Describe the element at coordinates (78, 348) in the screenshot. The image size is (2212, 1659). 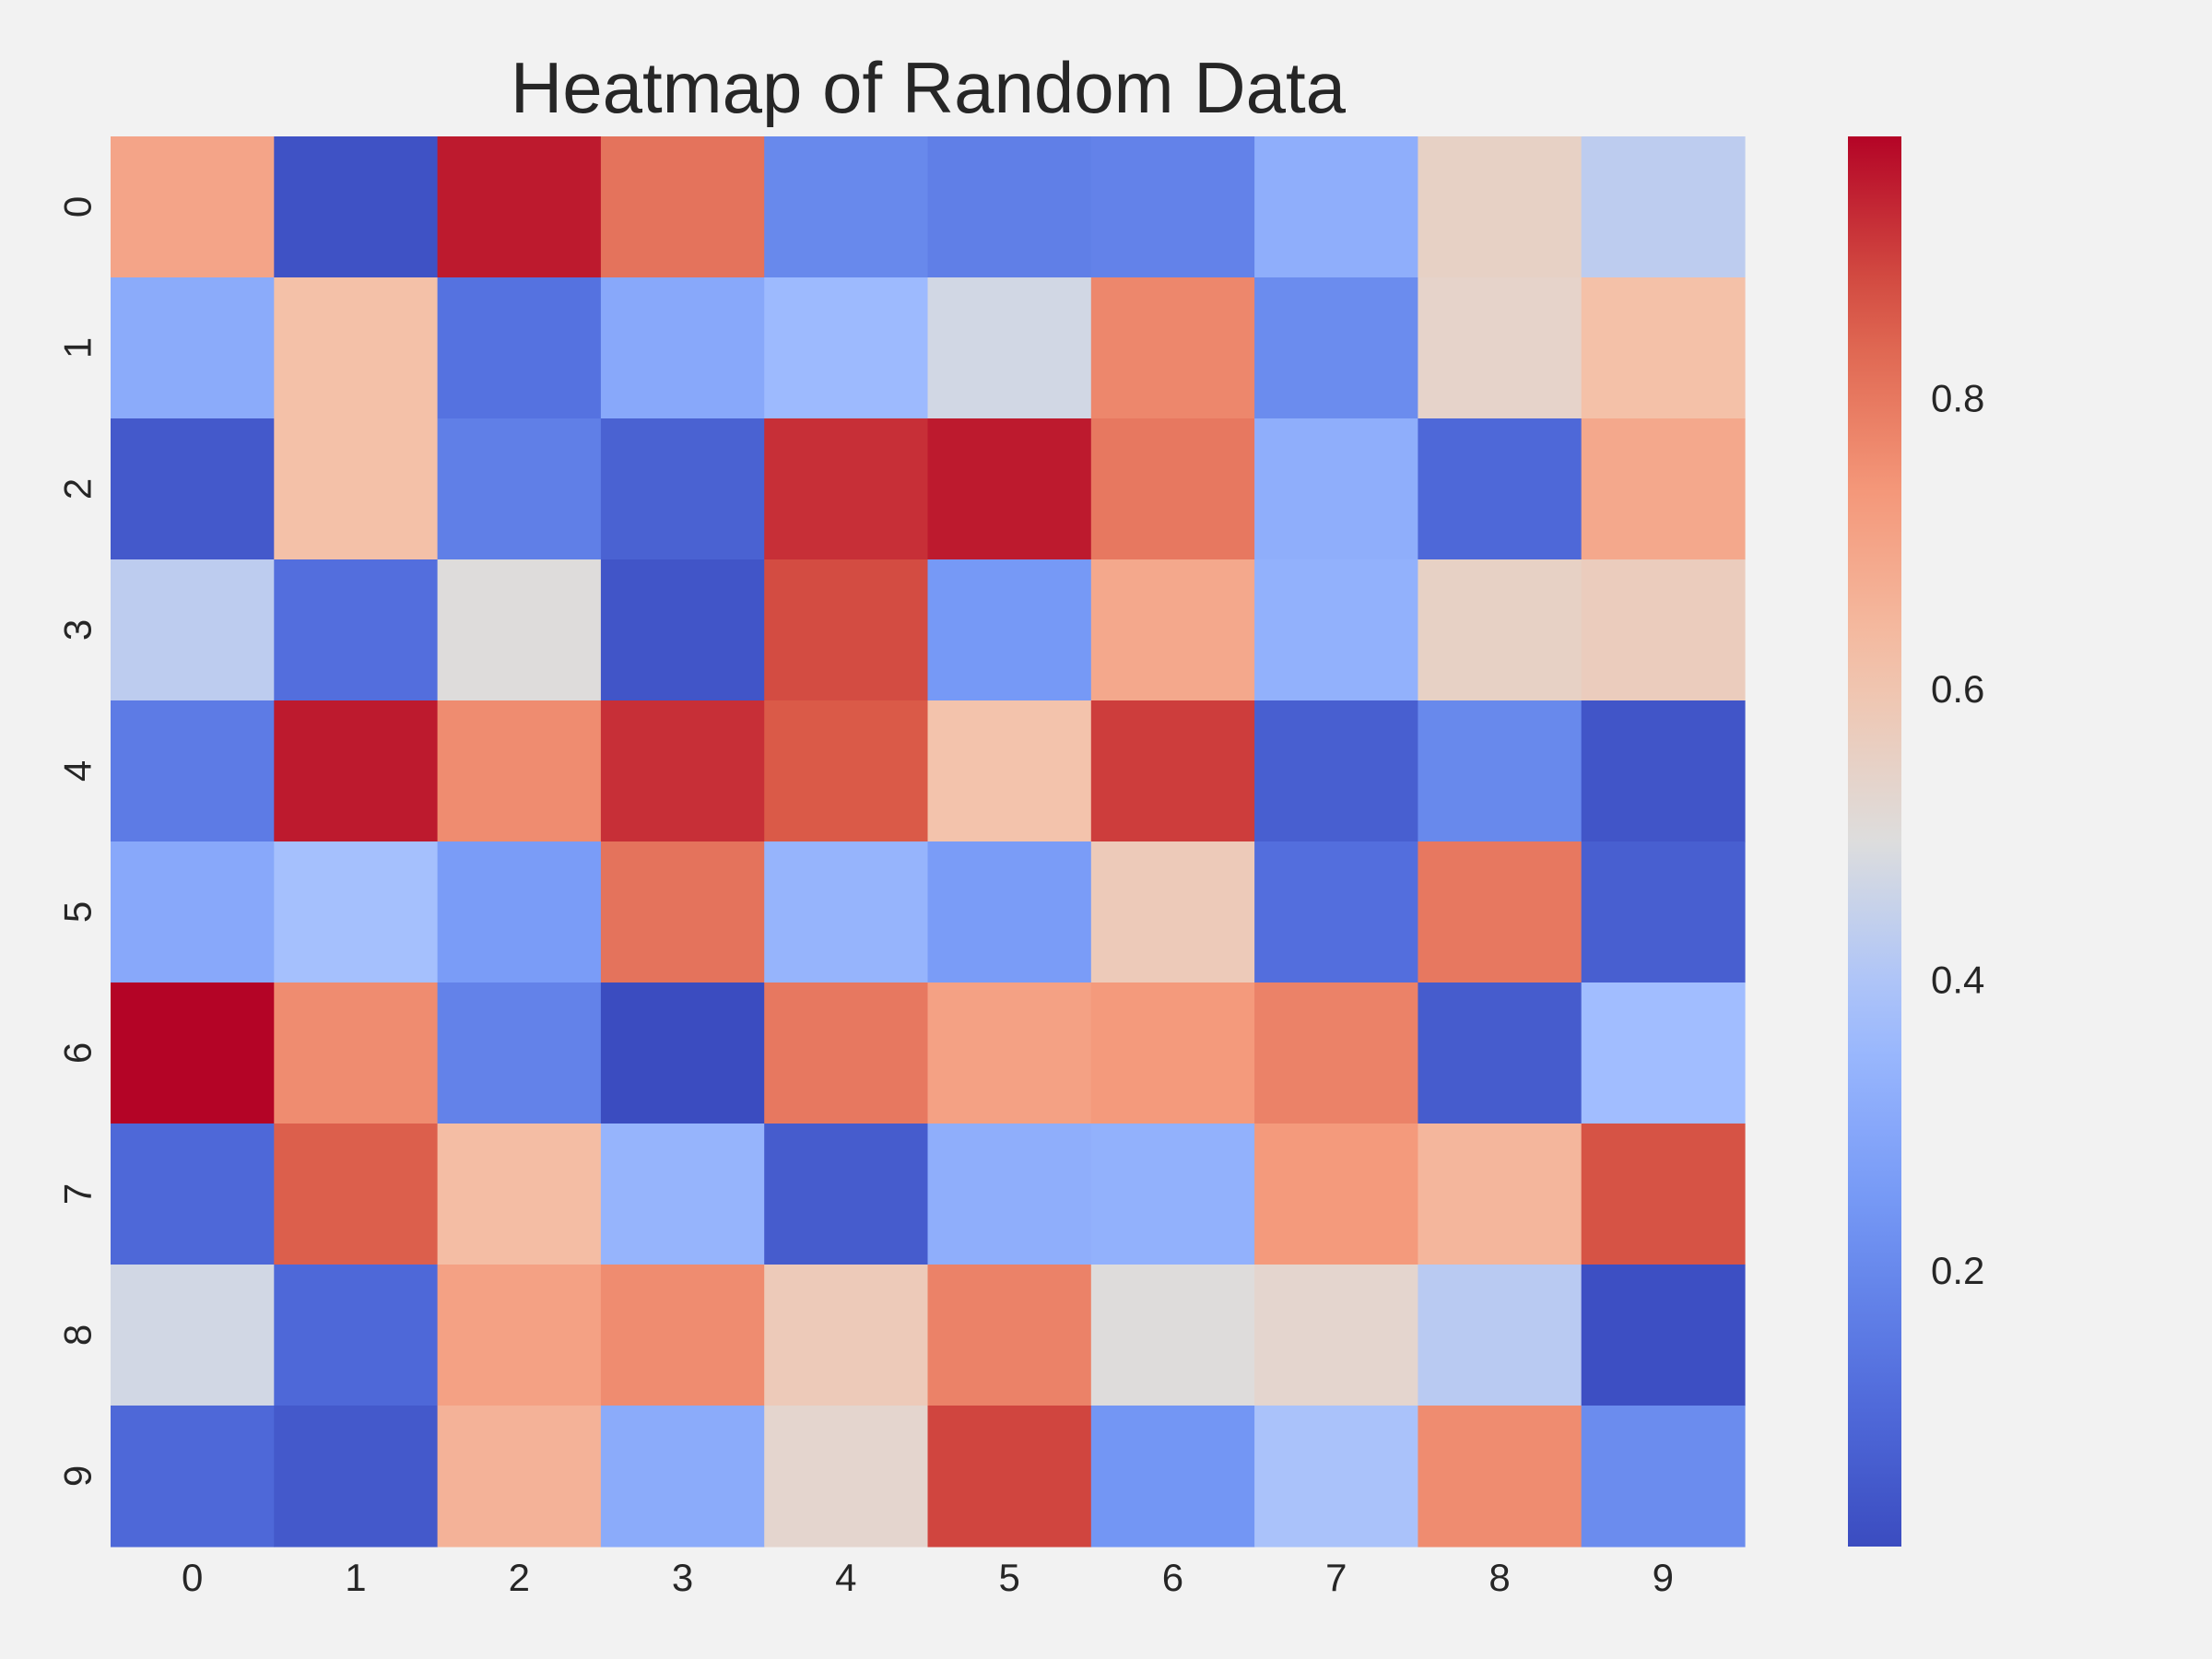
I see `y-tick-label: 1` at that location.